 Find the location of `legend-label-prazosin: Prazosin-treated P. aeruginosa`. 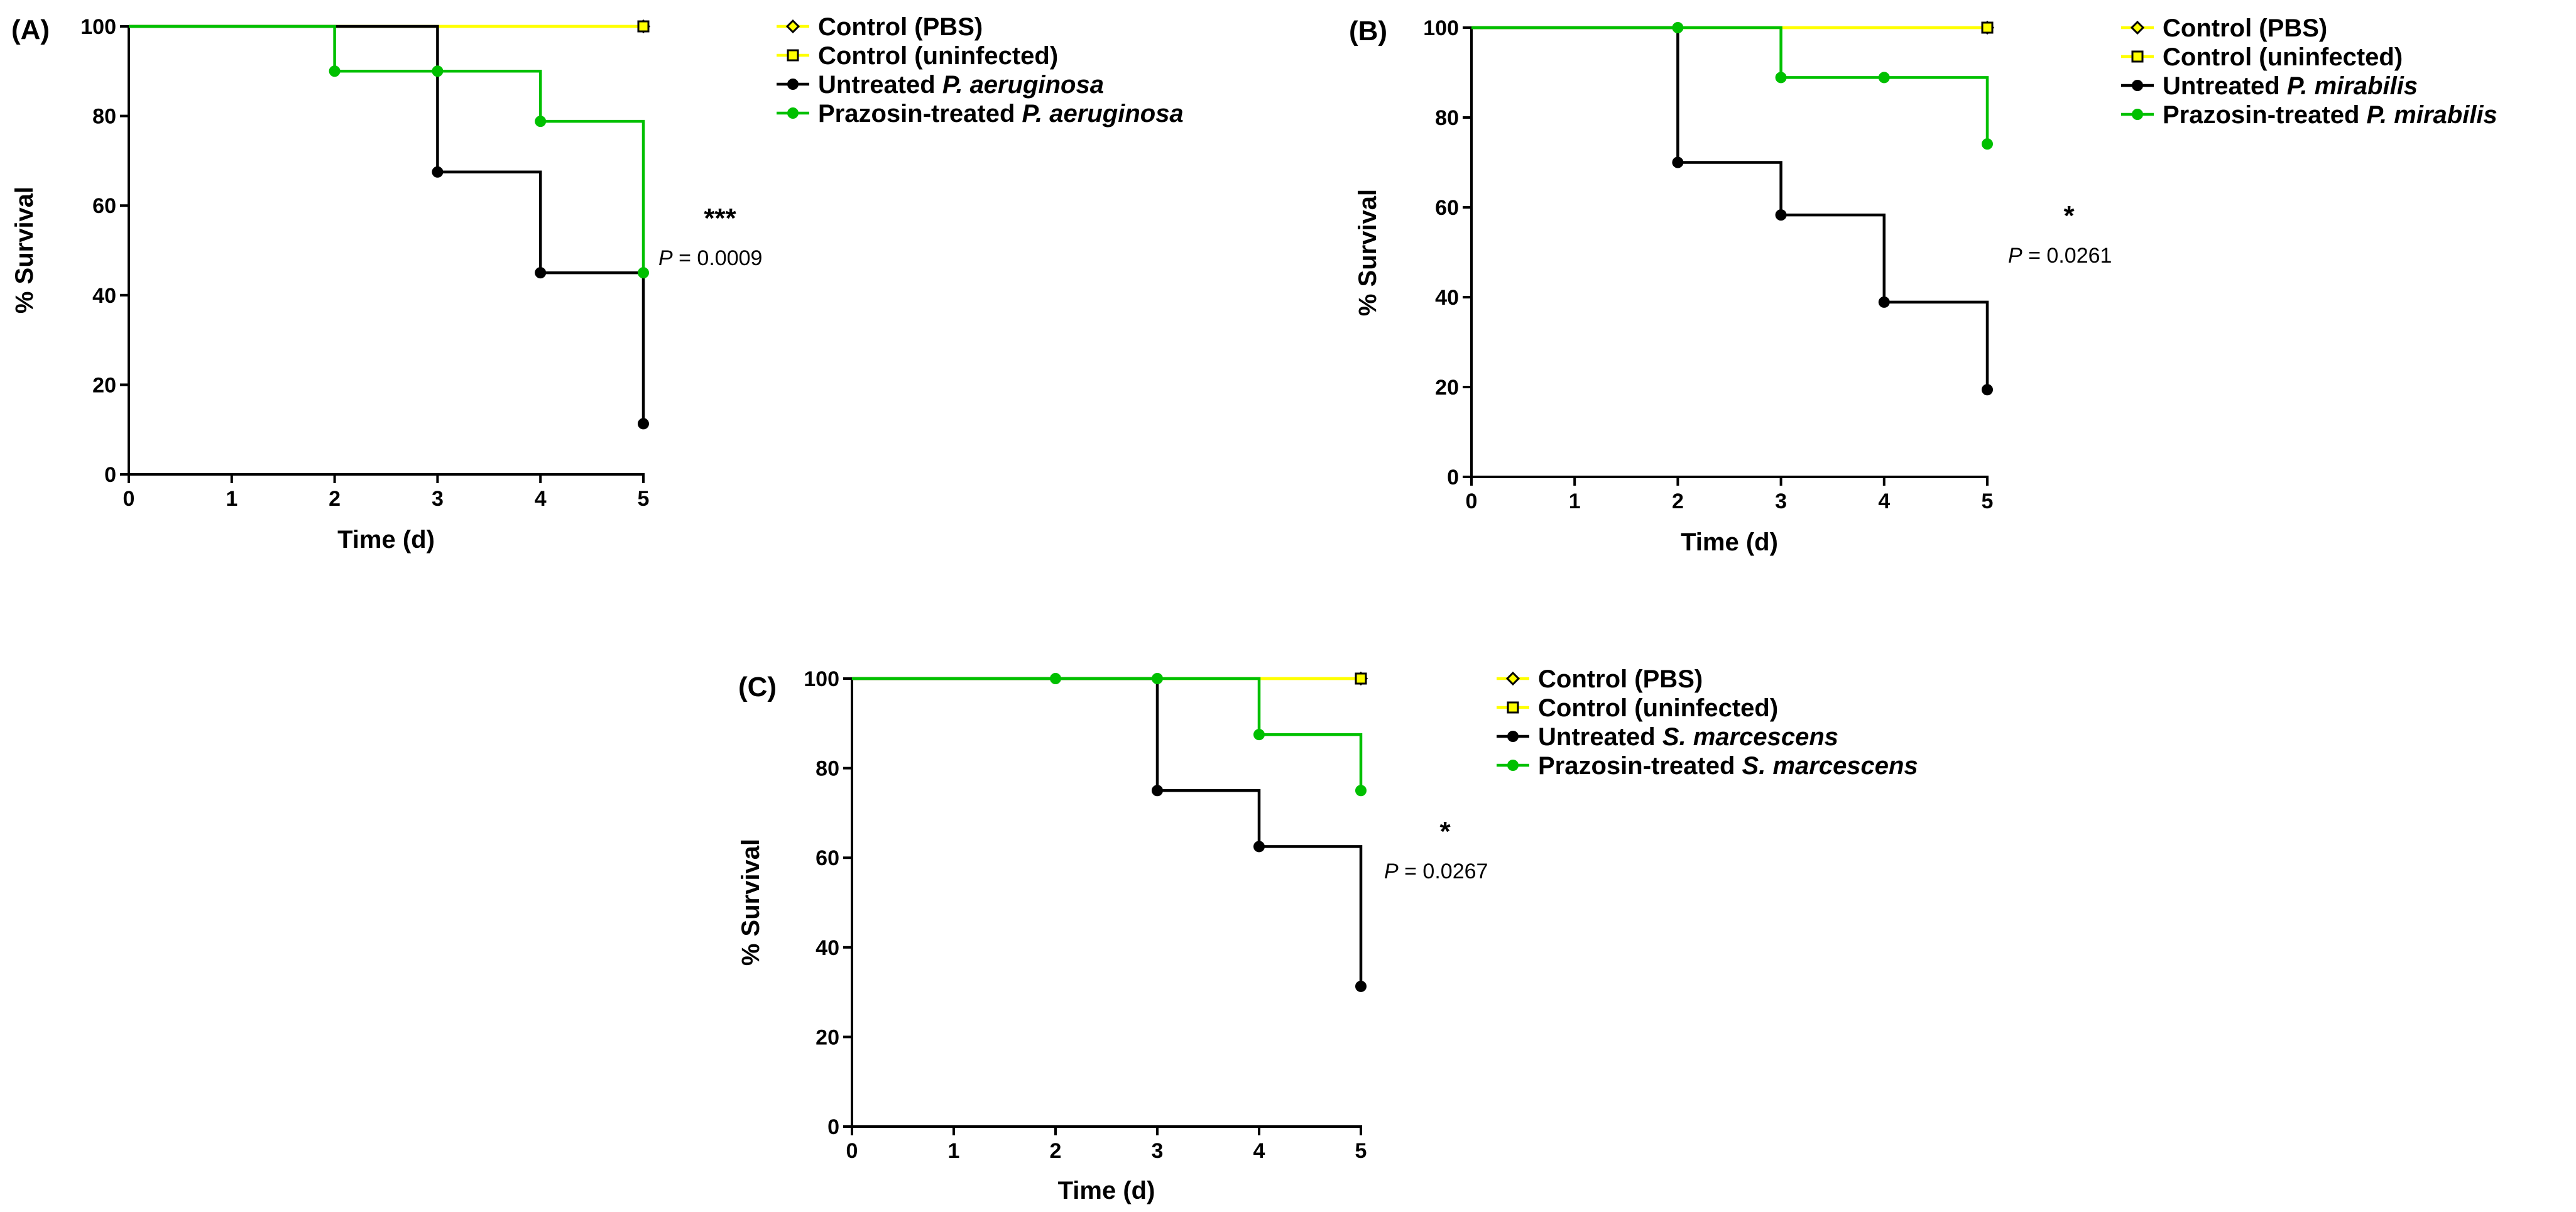

legend-label-prazosin: Prazosin-treated P. aeruginosa is located at coordinates (1001, 114).